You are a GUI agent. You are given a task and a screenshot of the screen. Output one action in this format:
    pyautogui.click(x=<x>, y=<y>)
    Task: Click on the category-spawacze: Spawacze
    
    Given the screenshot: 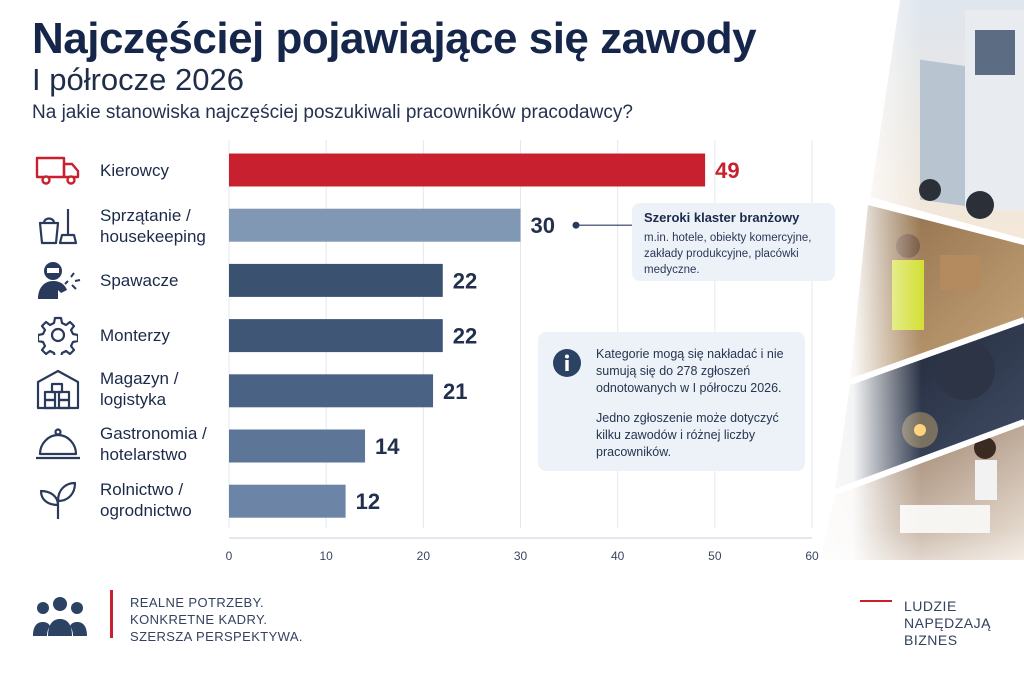 What is the action you would take?
    pyautogui.click(x=130, y=280)
    